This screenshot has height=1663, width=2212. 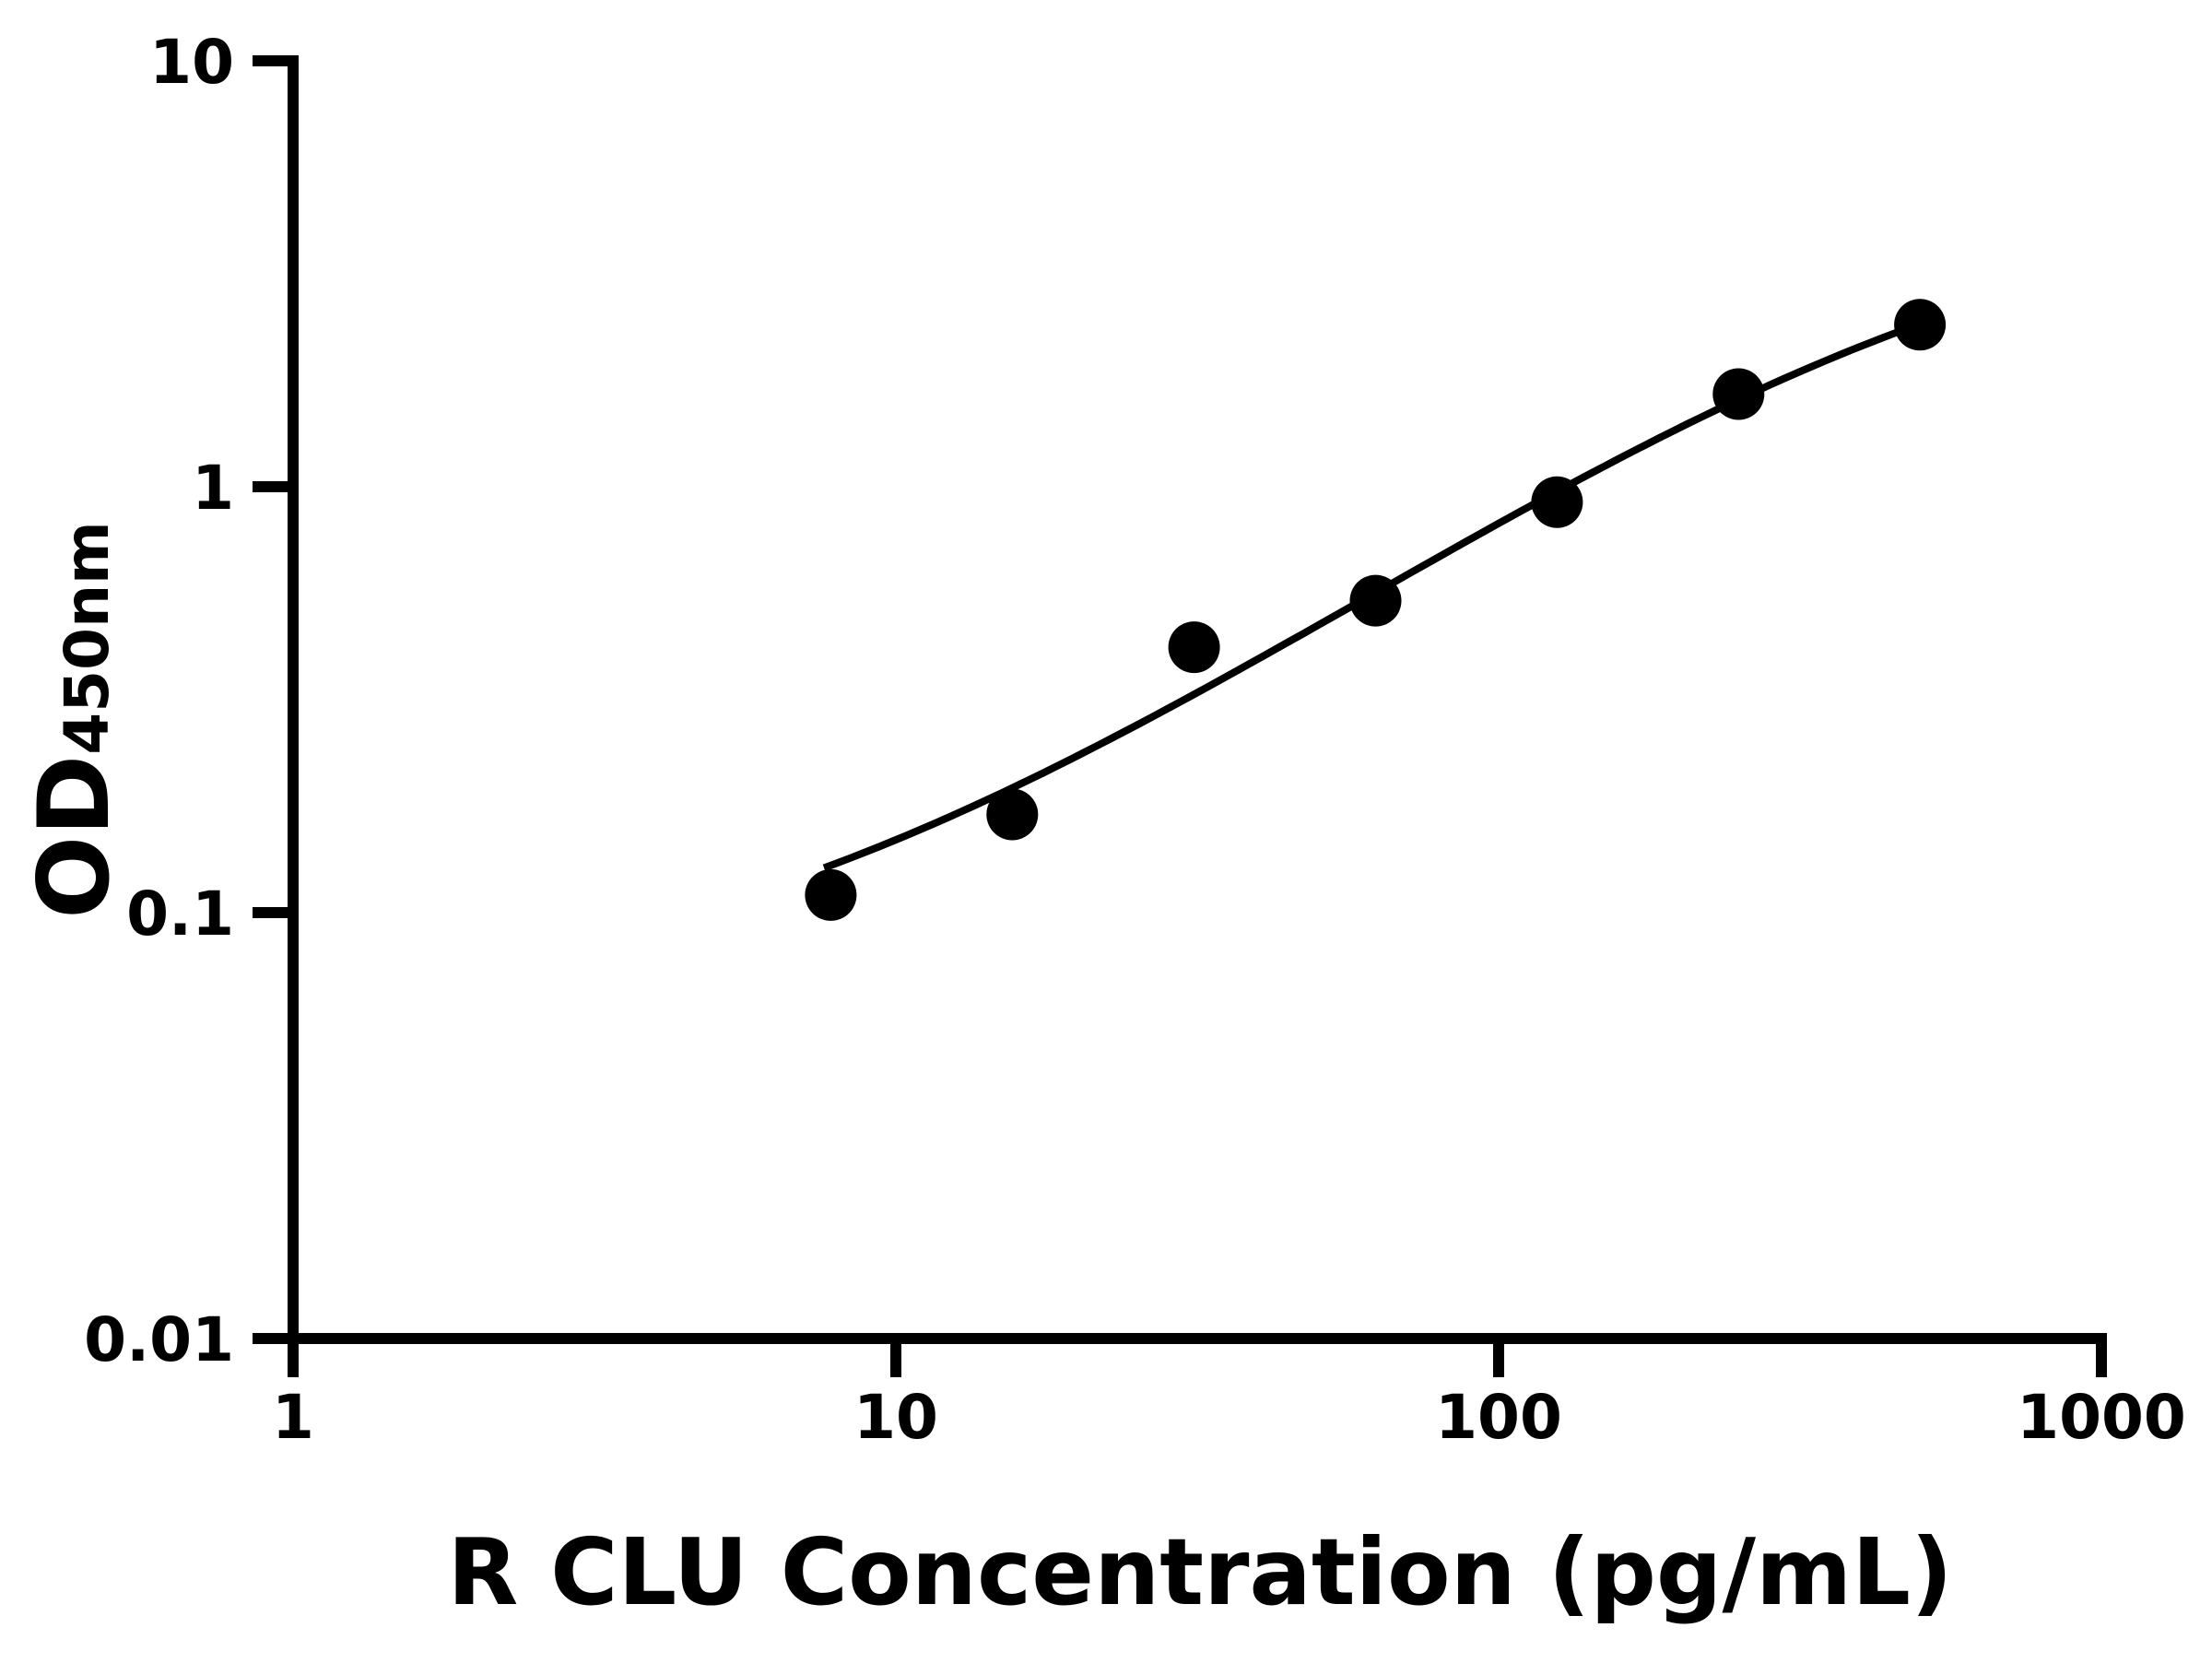 I want to click on y-tick-label: 0.1, so click(x=180, y=914).